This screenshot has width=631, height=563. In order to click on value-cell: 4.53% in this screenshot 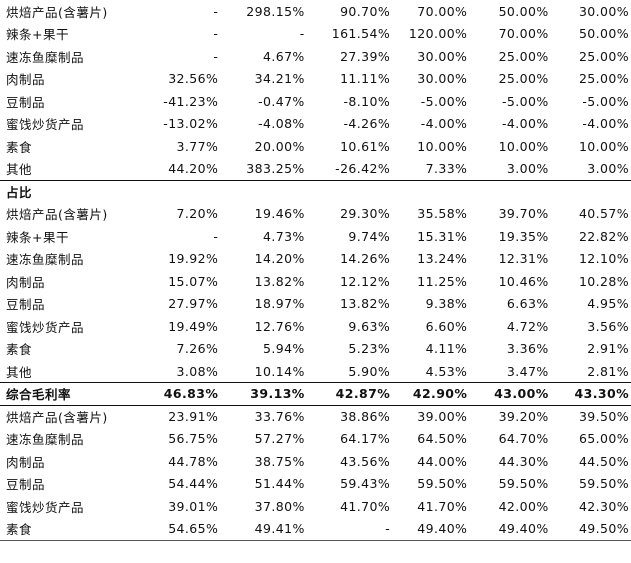, I will do `click(446, 371)`.